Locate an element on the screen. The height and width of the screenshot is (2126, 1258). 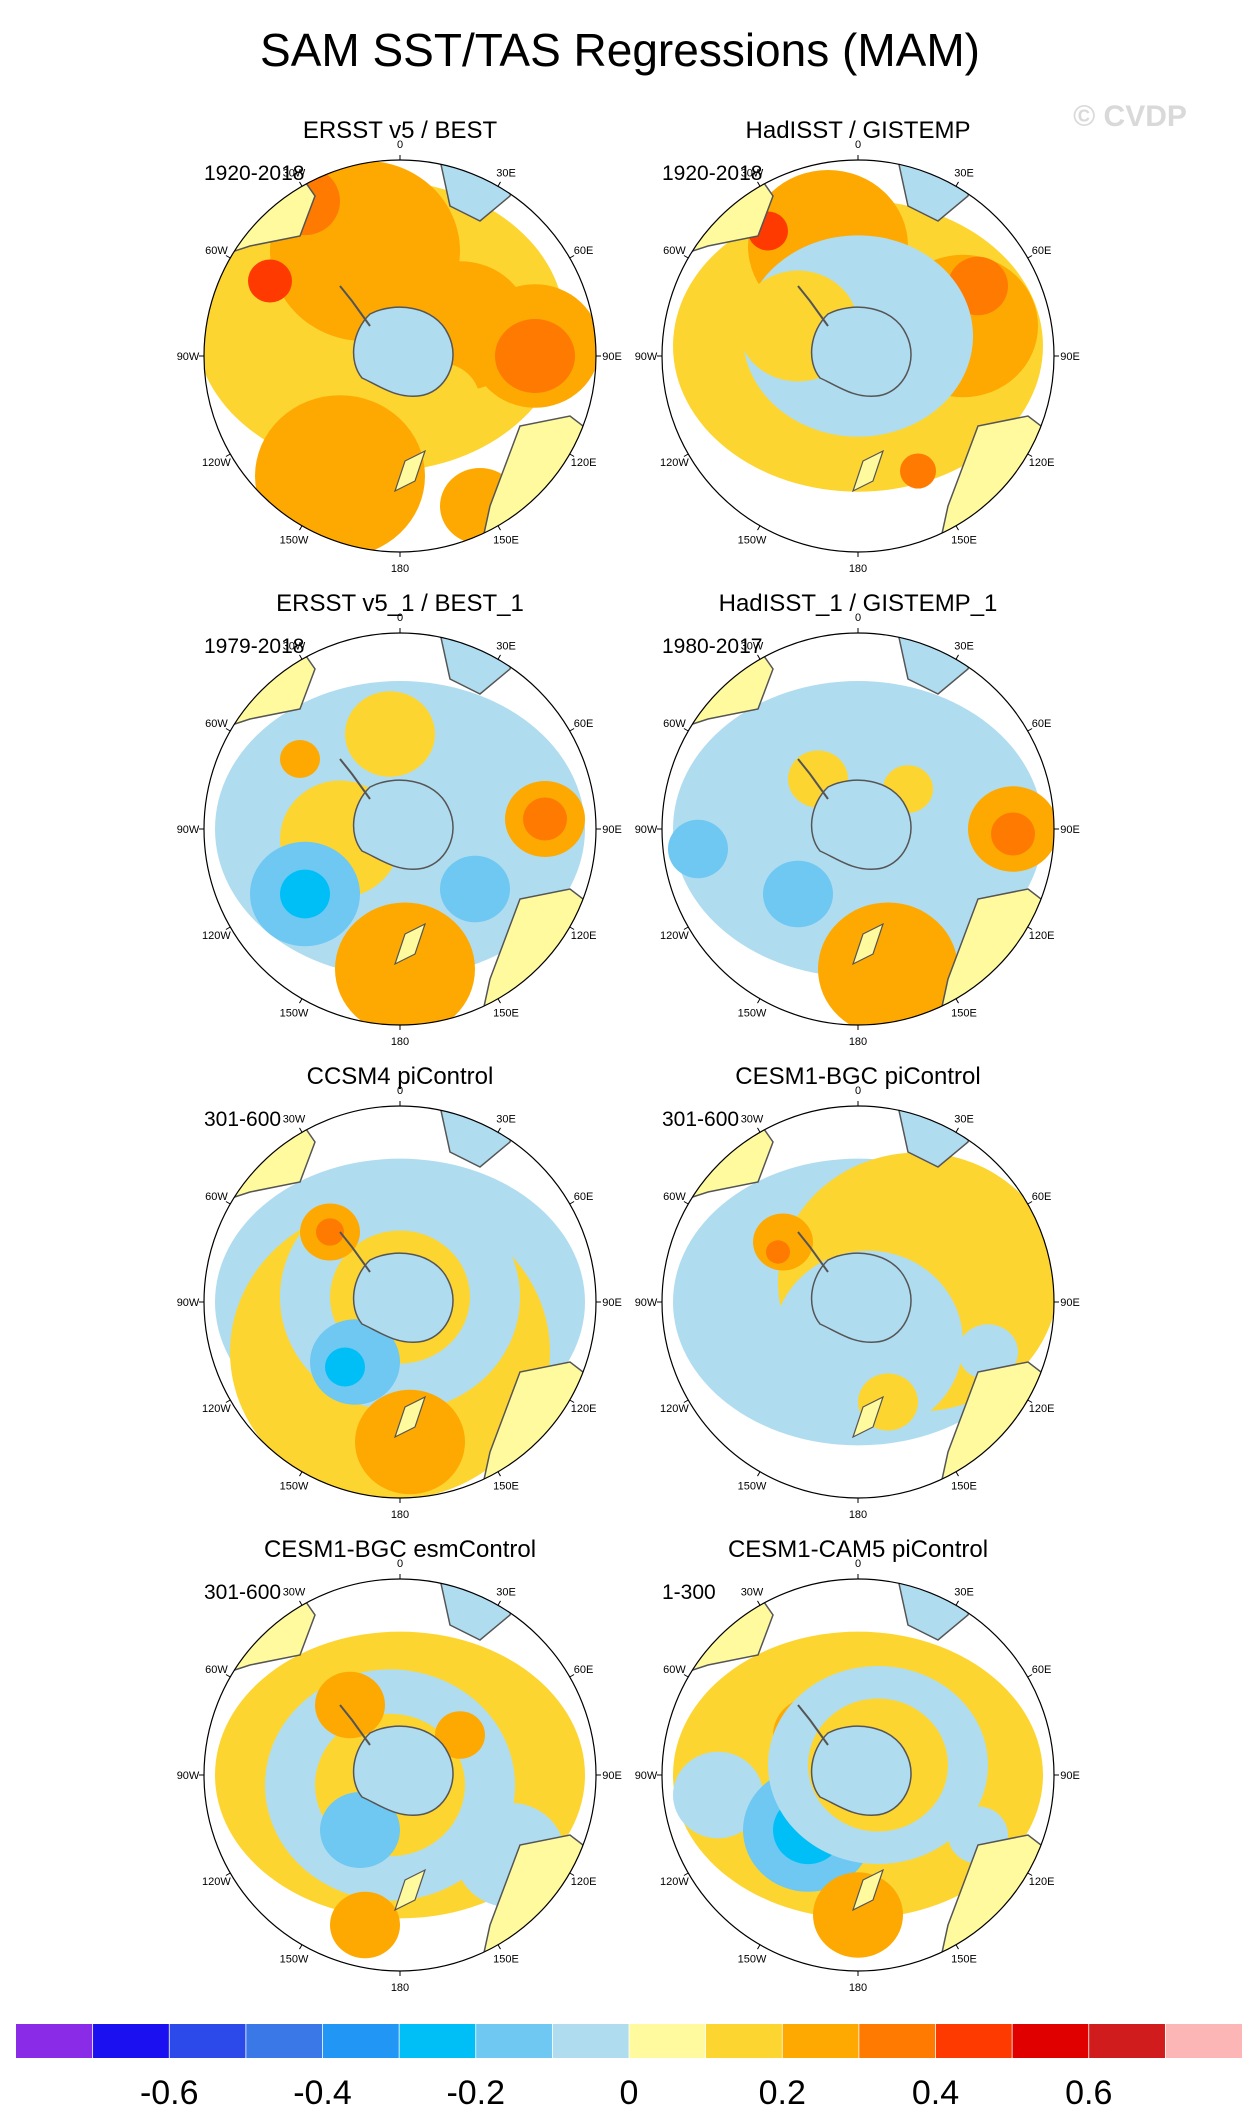
colorbar-tick-label: -0.2 is located at coordinates (475, 2093).